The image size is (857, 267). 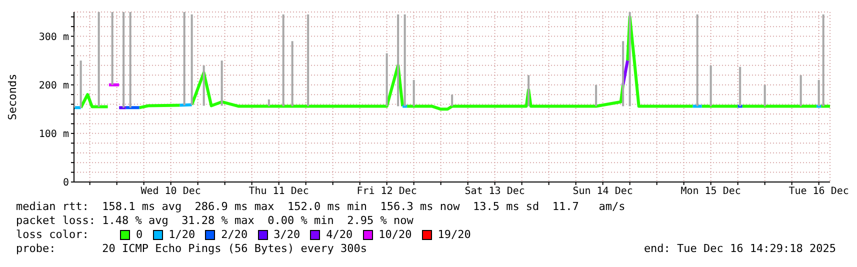 I want to click on x-tick-label: Wed 10 Dec, so click(x=170, y=192).